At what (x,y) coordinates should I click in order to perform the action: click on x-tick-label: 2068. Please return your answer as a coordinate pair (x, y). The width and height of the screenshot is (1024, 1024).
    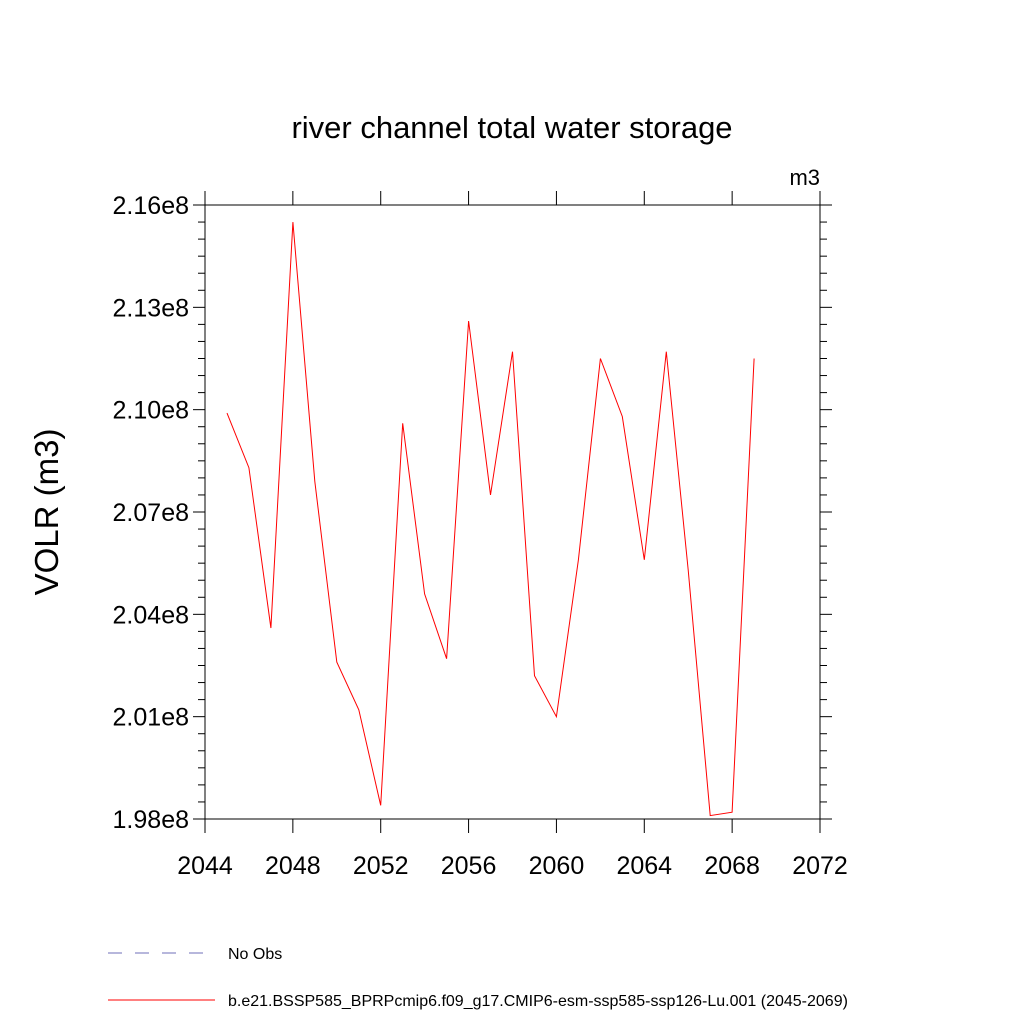
    Looking at the image, I should click on (732, 866).